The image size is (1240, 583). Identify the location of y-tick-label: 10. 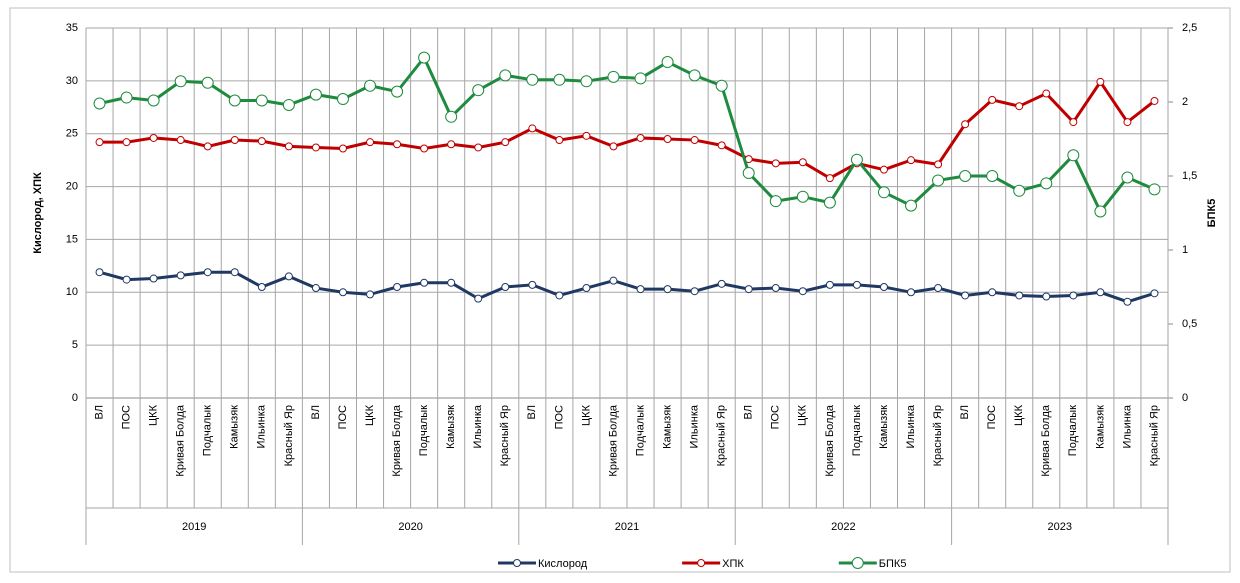
(72, 292).